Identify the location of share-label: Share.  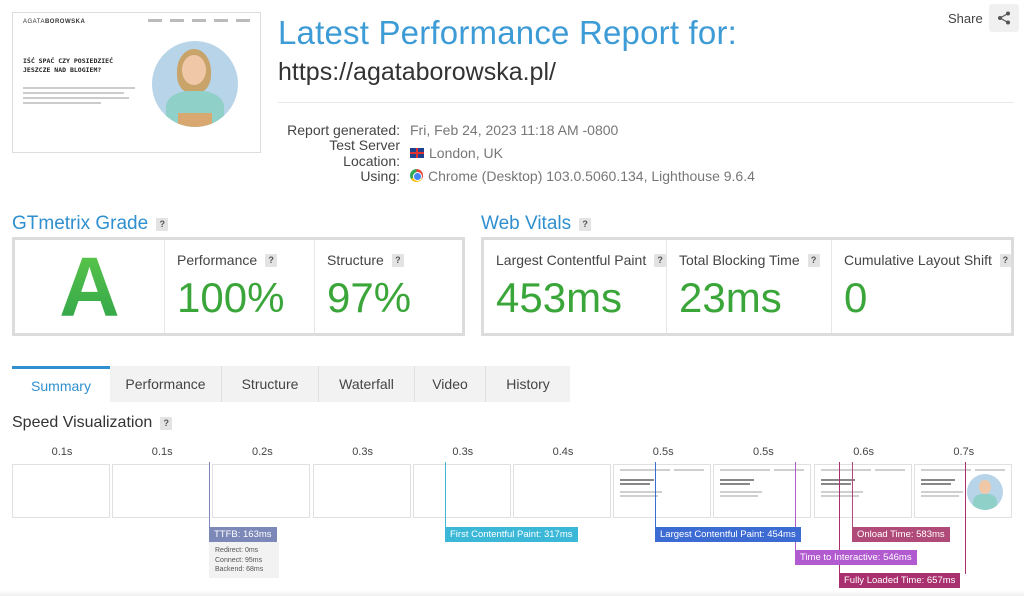
(965, 18).